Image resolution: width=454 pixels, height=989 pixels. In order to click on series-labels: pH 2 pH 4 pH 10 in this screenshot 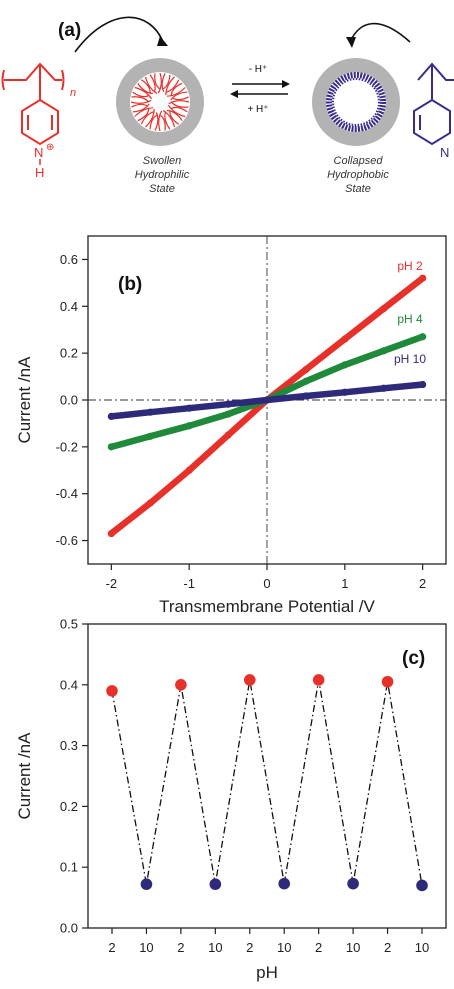, I will do `click(410, 312)`.